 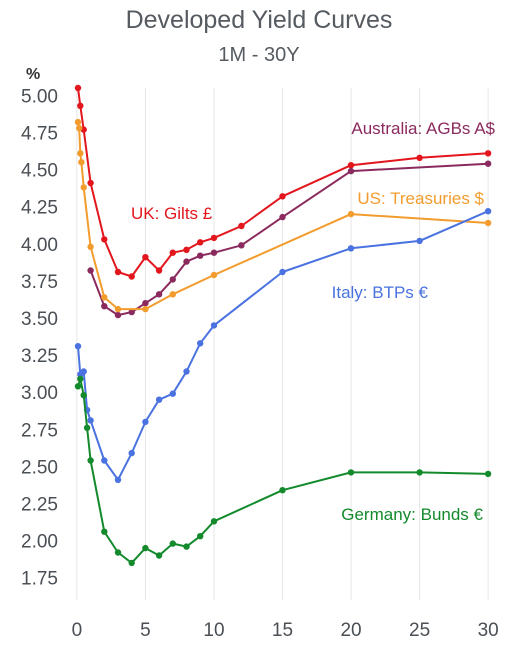 I want to click on series-label-uk-gilts: UK: Gilts £, so click(x=172, y=213).